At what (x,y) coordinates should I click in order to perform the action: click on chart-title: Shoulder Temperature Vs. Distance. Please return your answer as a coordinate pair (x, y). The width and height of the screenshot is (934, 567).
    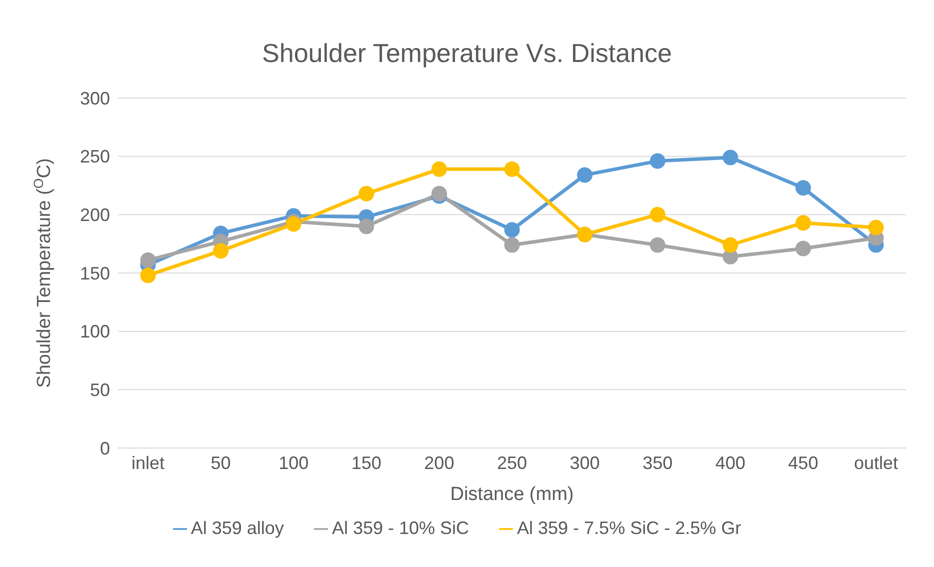
    Looking at the image, I should click on (467, 53).